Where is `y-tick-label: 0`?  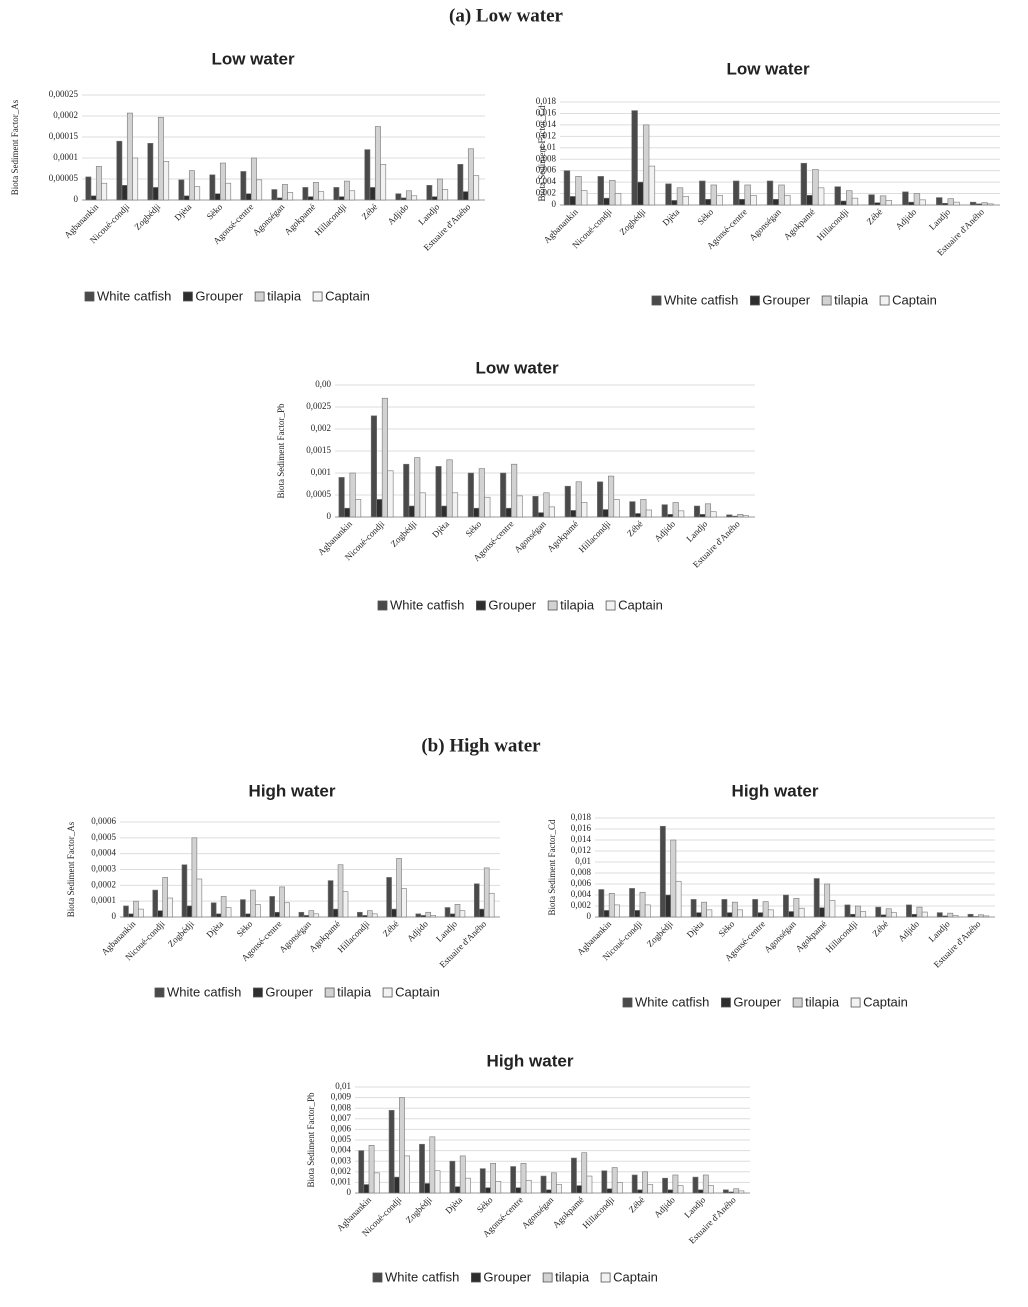
y-tick-label: 0 is located at coordinates (589, 916).